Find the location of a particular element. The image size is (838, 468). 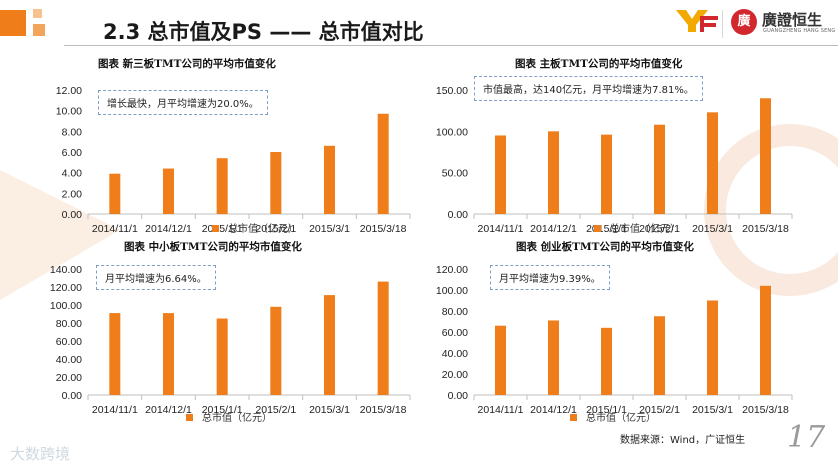

data-source: 数据来源：Wind，广证恒生 is located at coordinates (683, 440).